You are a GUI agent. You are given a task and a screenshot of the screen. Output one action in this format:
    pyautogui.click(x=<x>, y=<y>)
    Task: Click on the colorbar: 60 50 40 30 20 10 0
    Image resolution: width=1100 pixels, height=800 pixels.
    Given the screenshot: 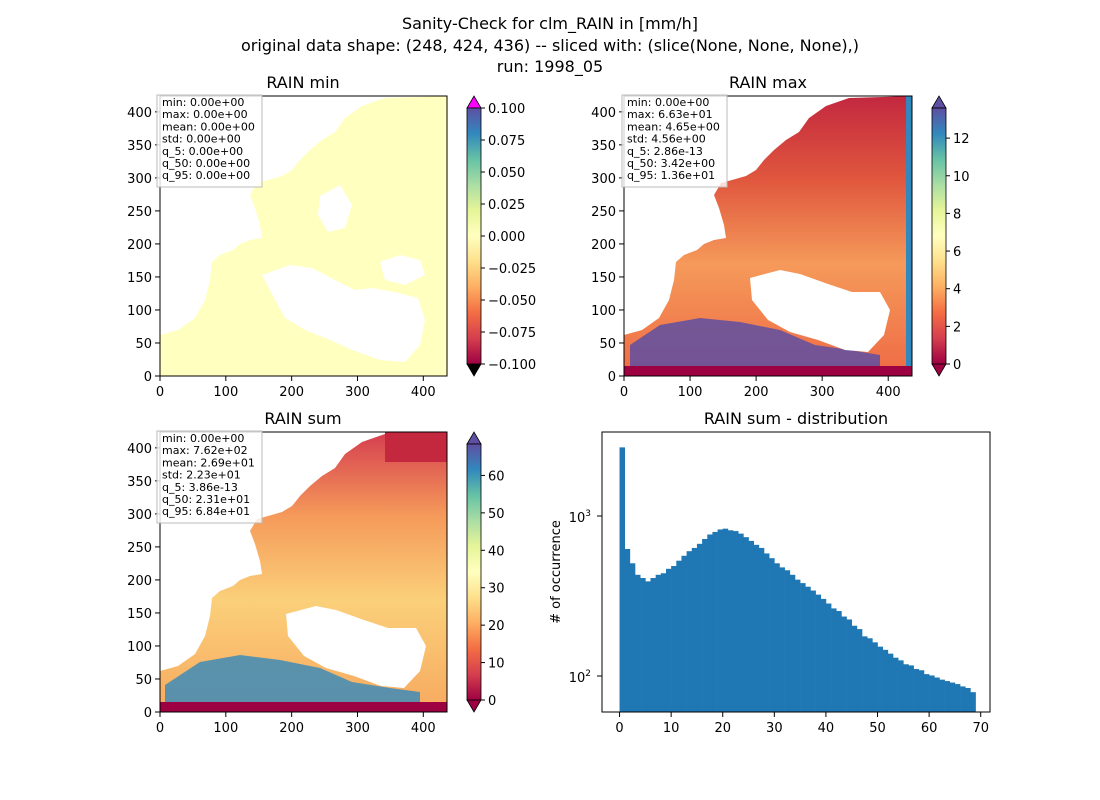 What is the action you would take?
    pyautogui.click(x=485, y=572)
    